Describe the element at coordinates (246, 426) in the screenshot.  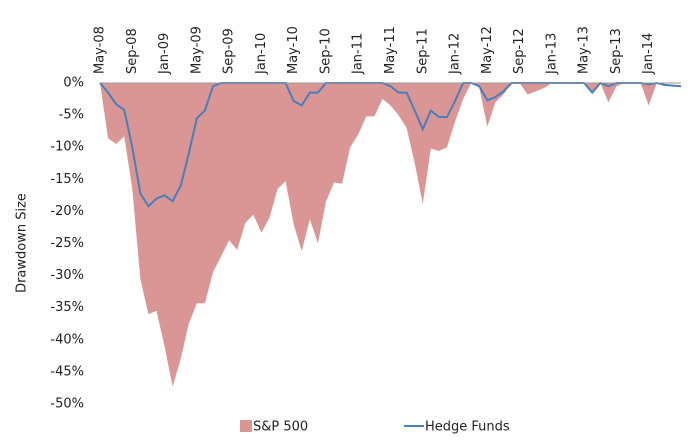
I see `legend-swatch` at that location.